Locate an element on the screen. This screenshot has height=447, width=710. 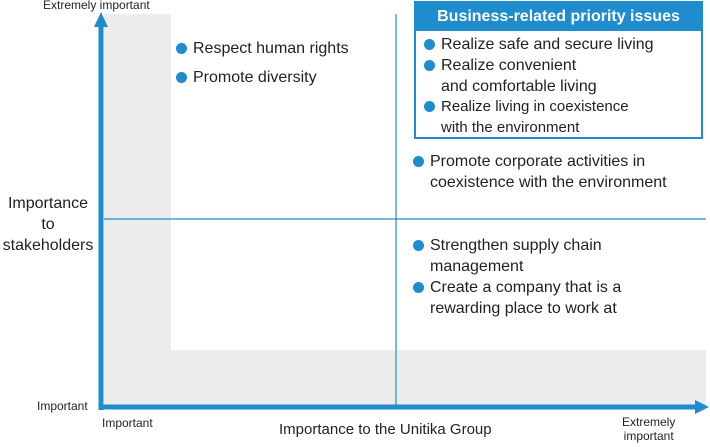
y-axis-arrowhead-icon is located at coordinates (101, 19).